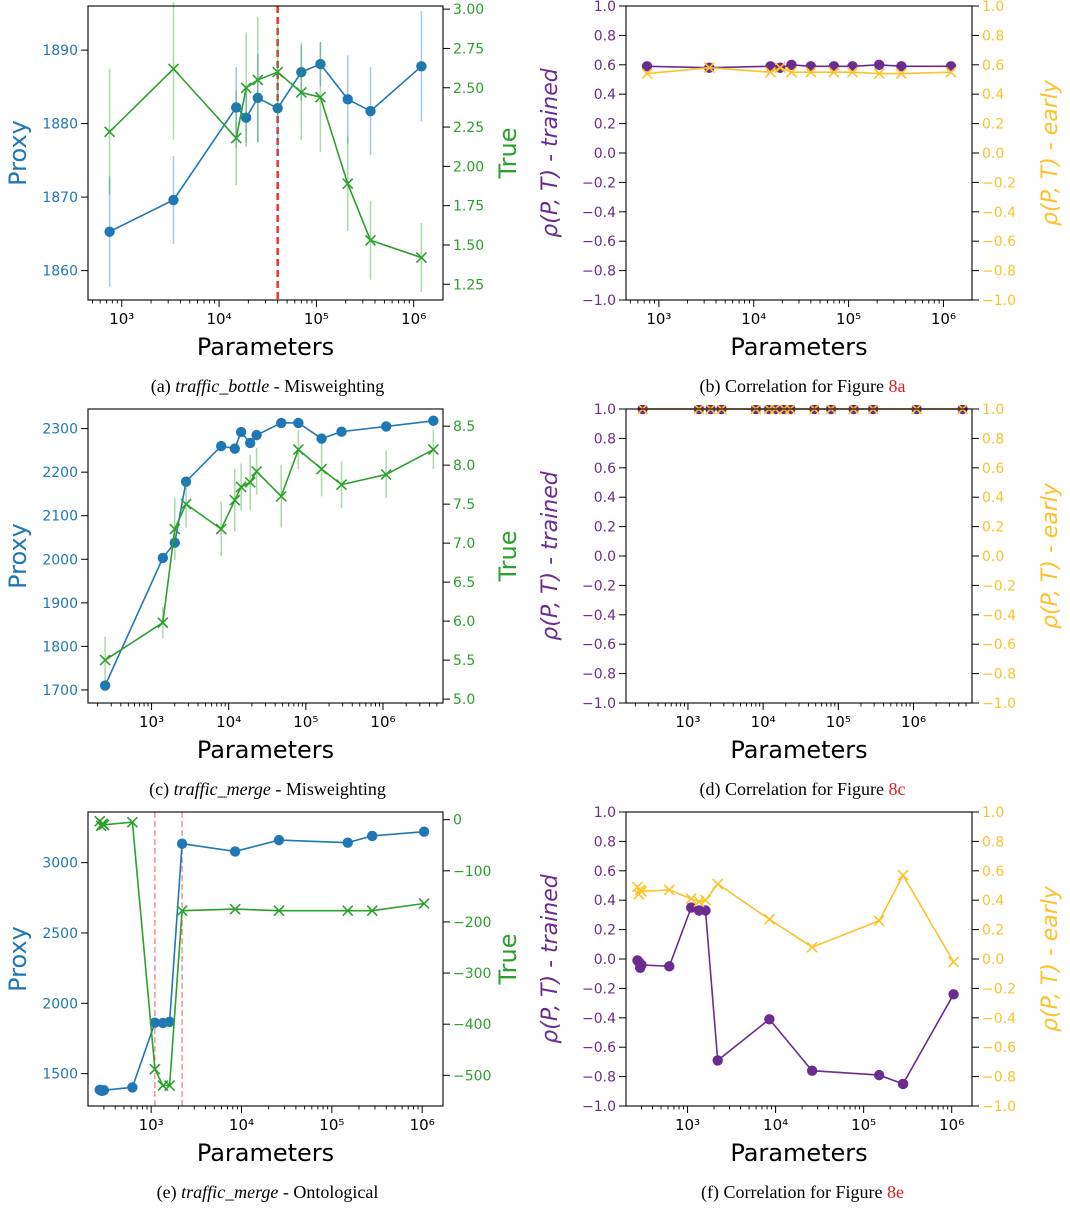  I want to click on right-tick-label: 7.5, so click(464, 505).